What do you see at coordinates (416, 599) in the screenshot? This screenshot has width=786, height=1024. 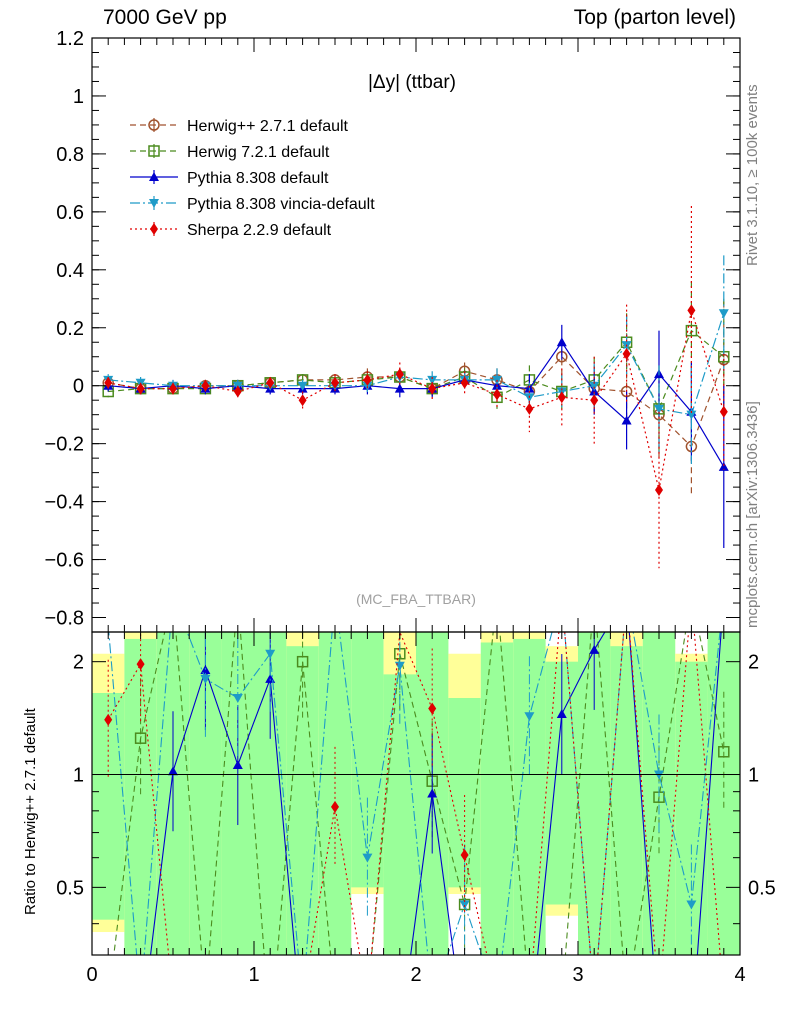 I see `analysis-label: (MC_FBA_TTBAR)` at bounding box center [416, 599].